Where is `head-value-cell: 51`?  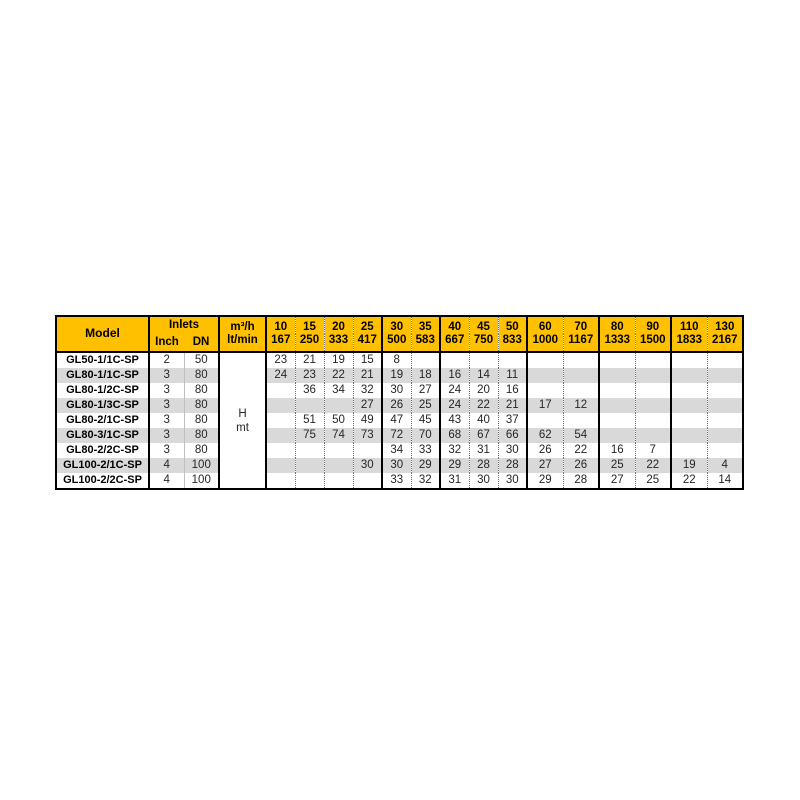
head-value-cell: 51 is located at coordinates (309, 420).